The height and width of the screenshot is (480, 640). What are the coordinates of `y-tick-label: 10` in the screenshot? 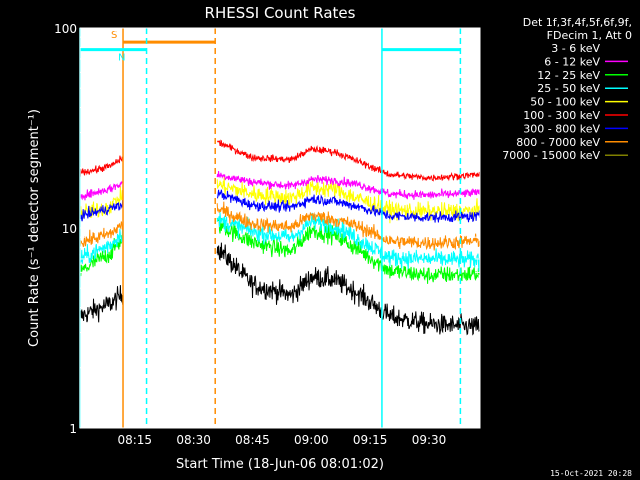 It's located at (69, 229).